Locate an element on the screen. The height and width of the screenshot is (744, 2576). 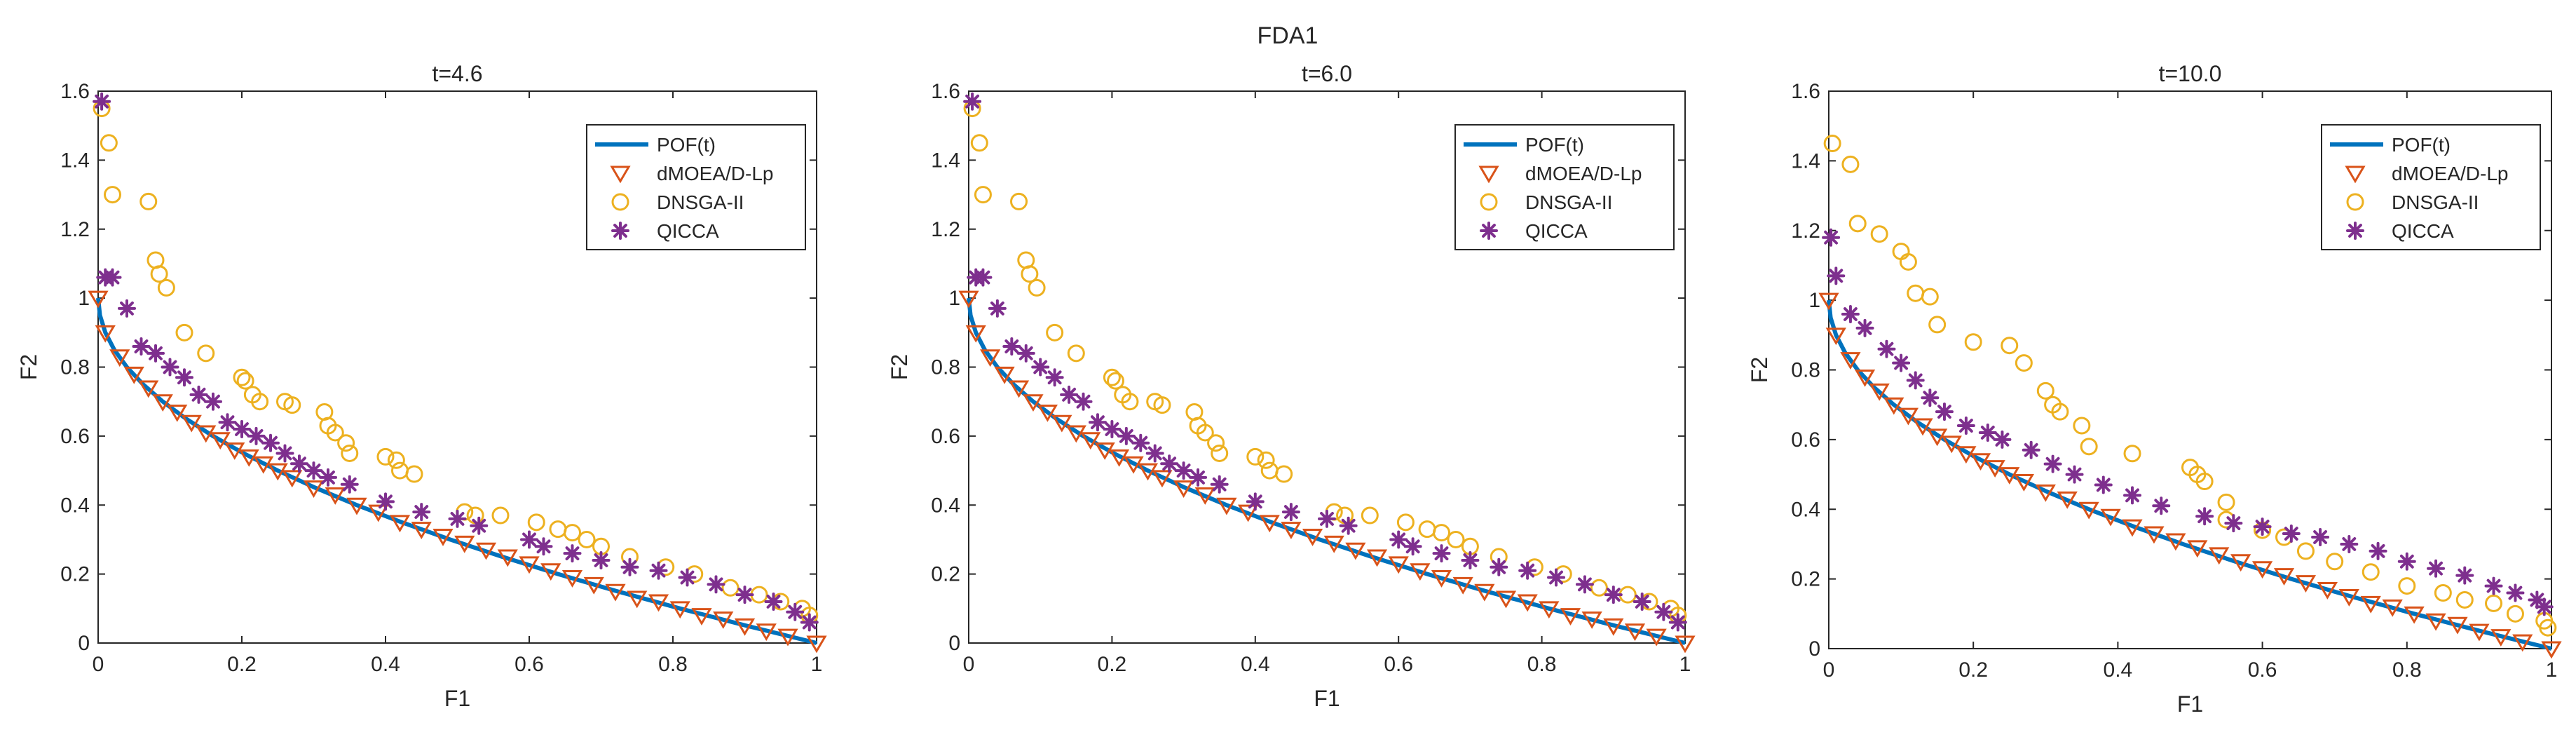
legend-label: QICCA is located at coordinates (688, 231).